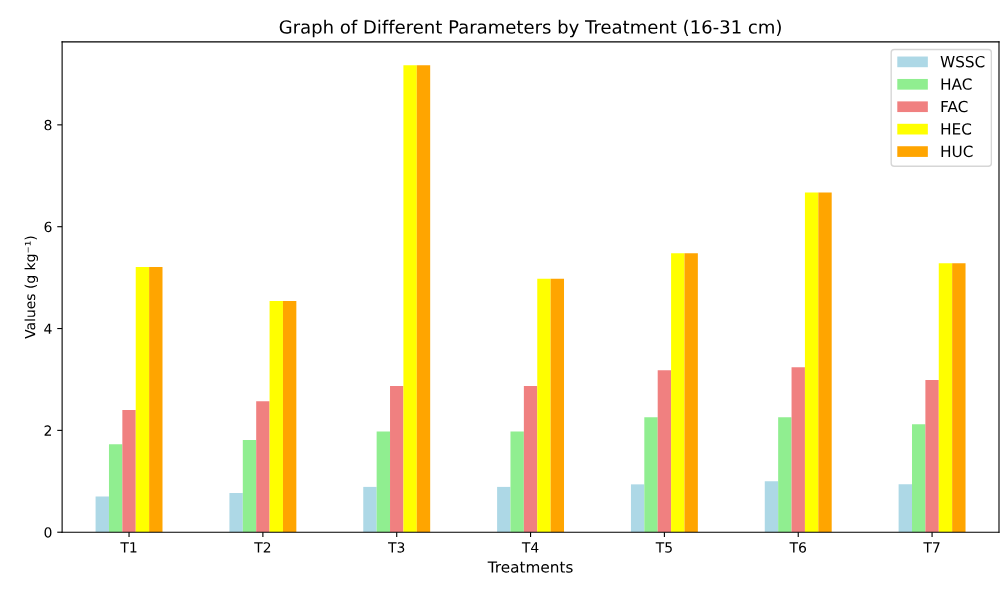  I want to click on x-tick-label: T1, so click(128, 547).